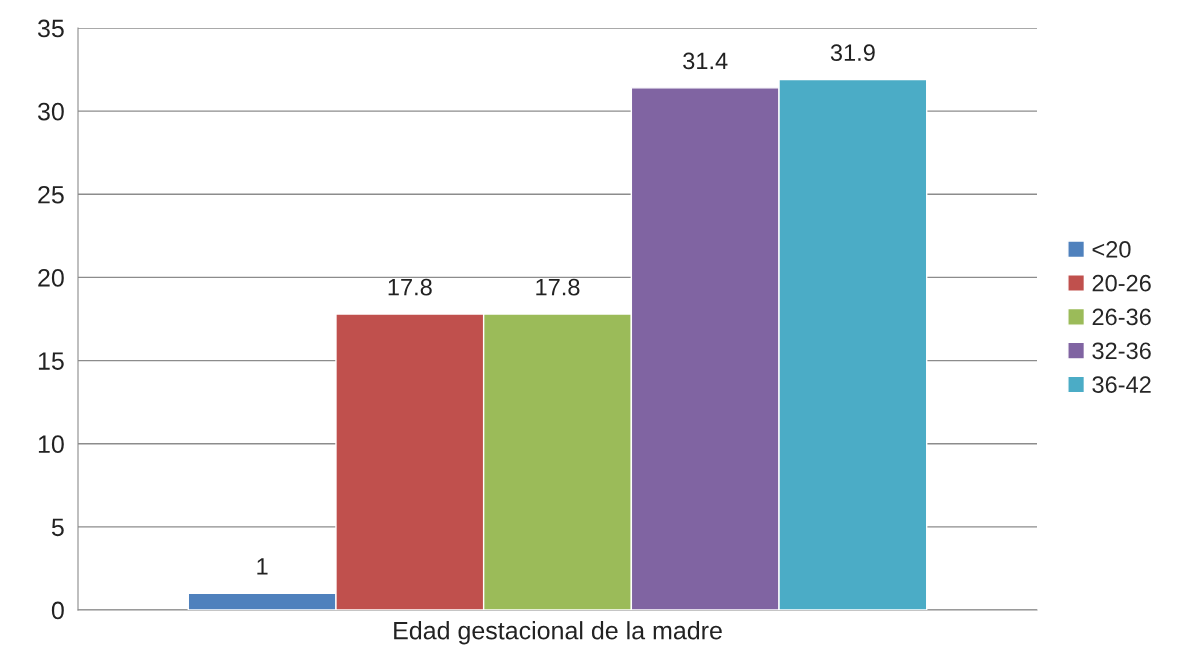  Describe the element at coordinates (1121, 351) in the screenshot. I see `legend-label: 32-36` at that location.